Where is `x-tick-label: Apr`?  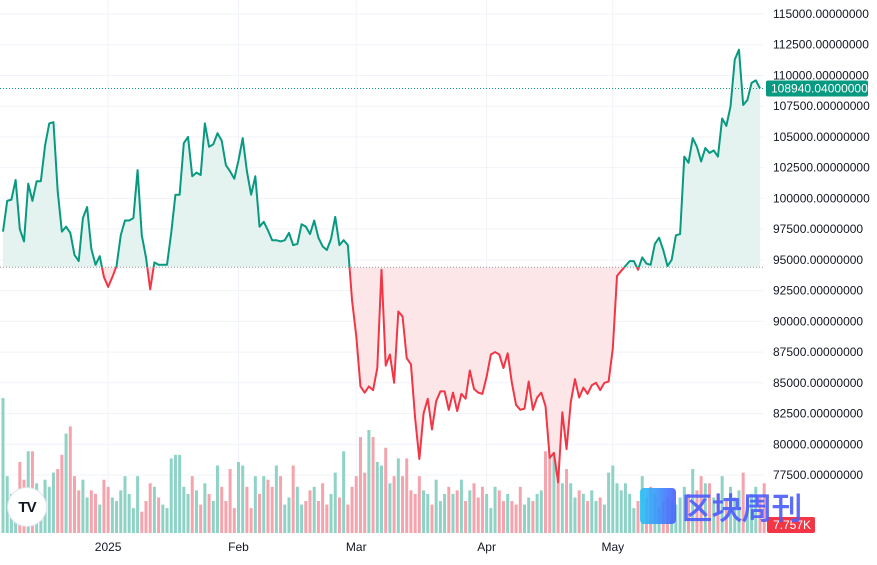
x-tick-label: Apr is located at coordinates (486, 547).